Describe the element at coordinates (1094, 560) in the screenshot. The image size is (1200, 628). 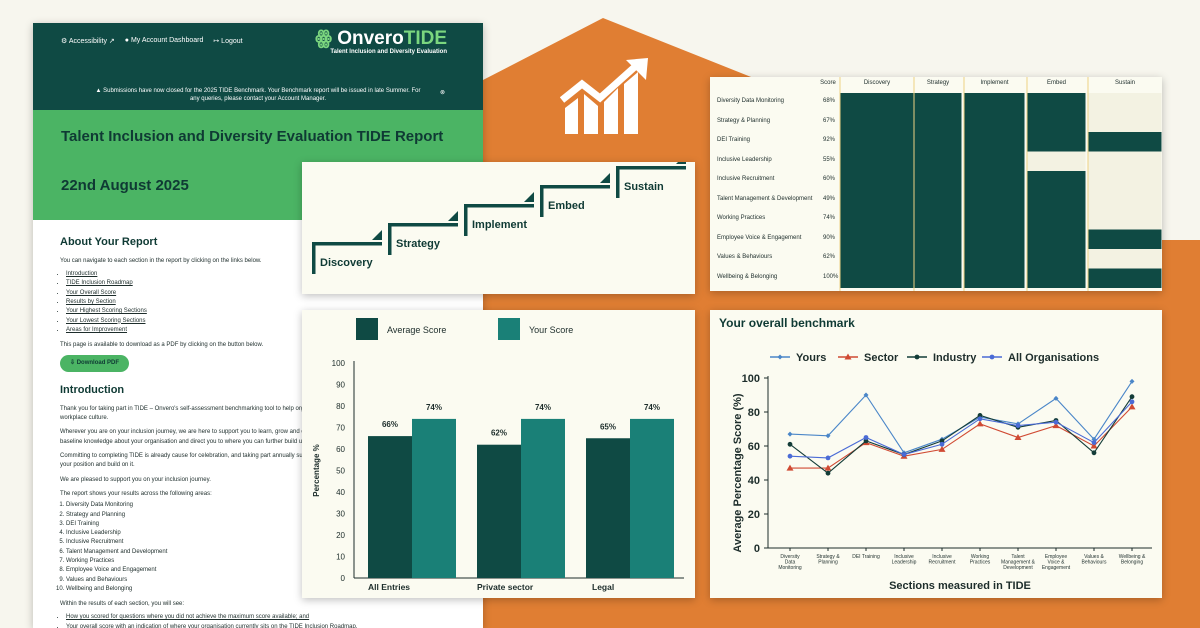
I see `x-tick-label: Values & Behaviours` at that location.